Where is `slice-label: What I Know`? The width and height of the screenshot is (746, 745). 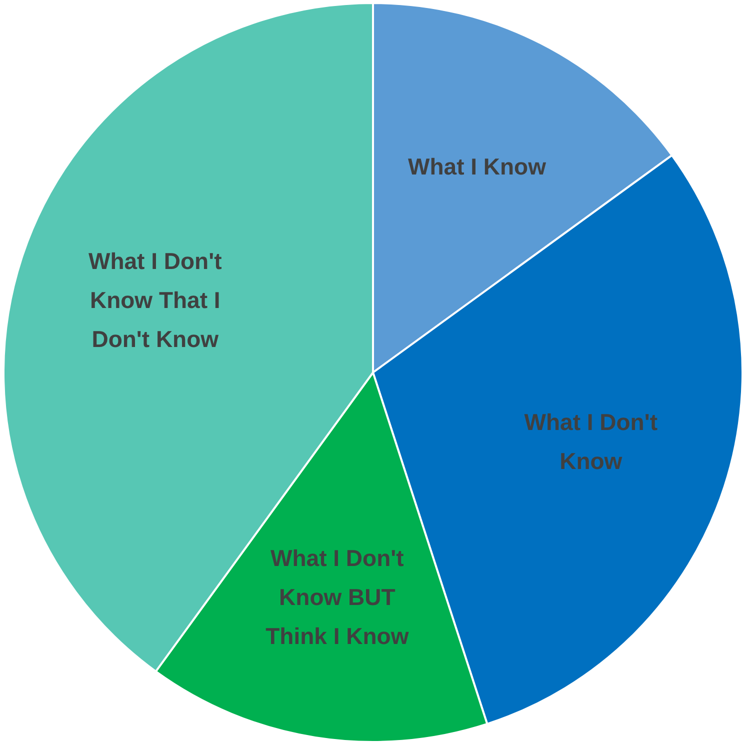 slice-label: What I Know is located at coordinates (477, 167).